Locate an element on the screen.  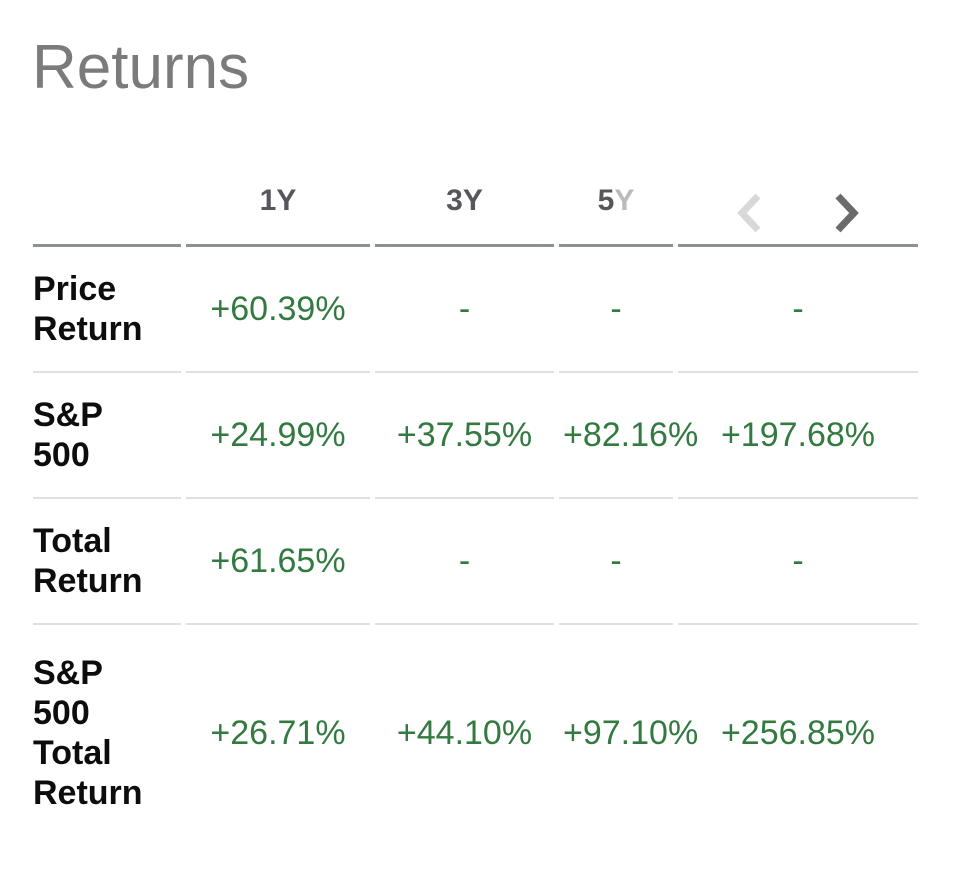
value-cell: +82.16% is located at coordinates (628, 436).